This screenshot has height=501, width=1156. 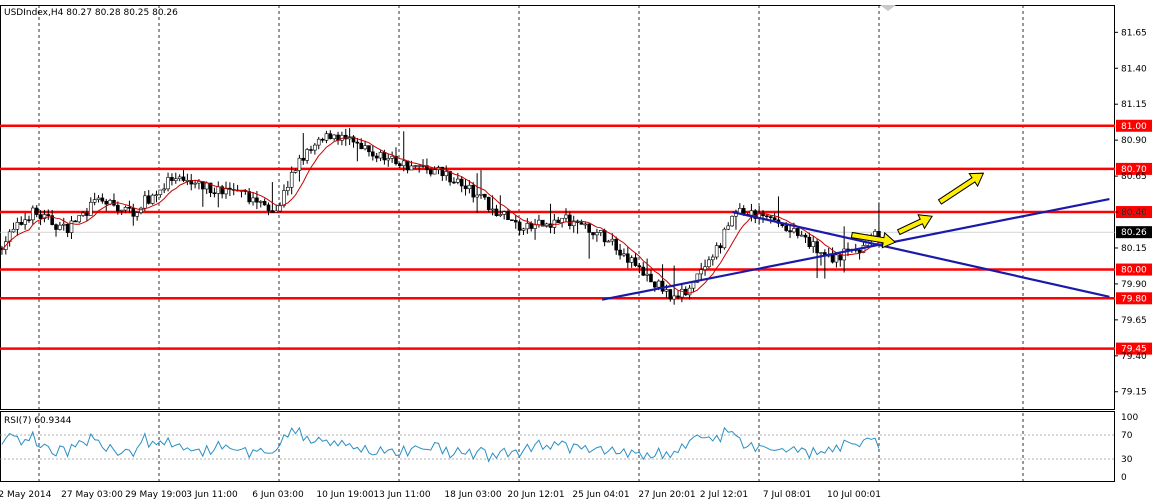 What do you see at coordinates (1134, 141) in the screenshot?
I see `price-tick-label: 80.90` at bounding box center [1134, 141].